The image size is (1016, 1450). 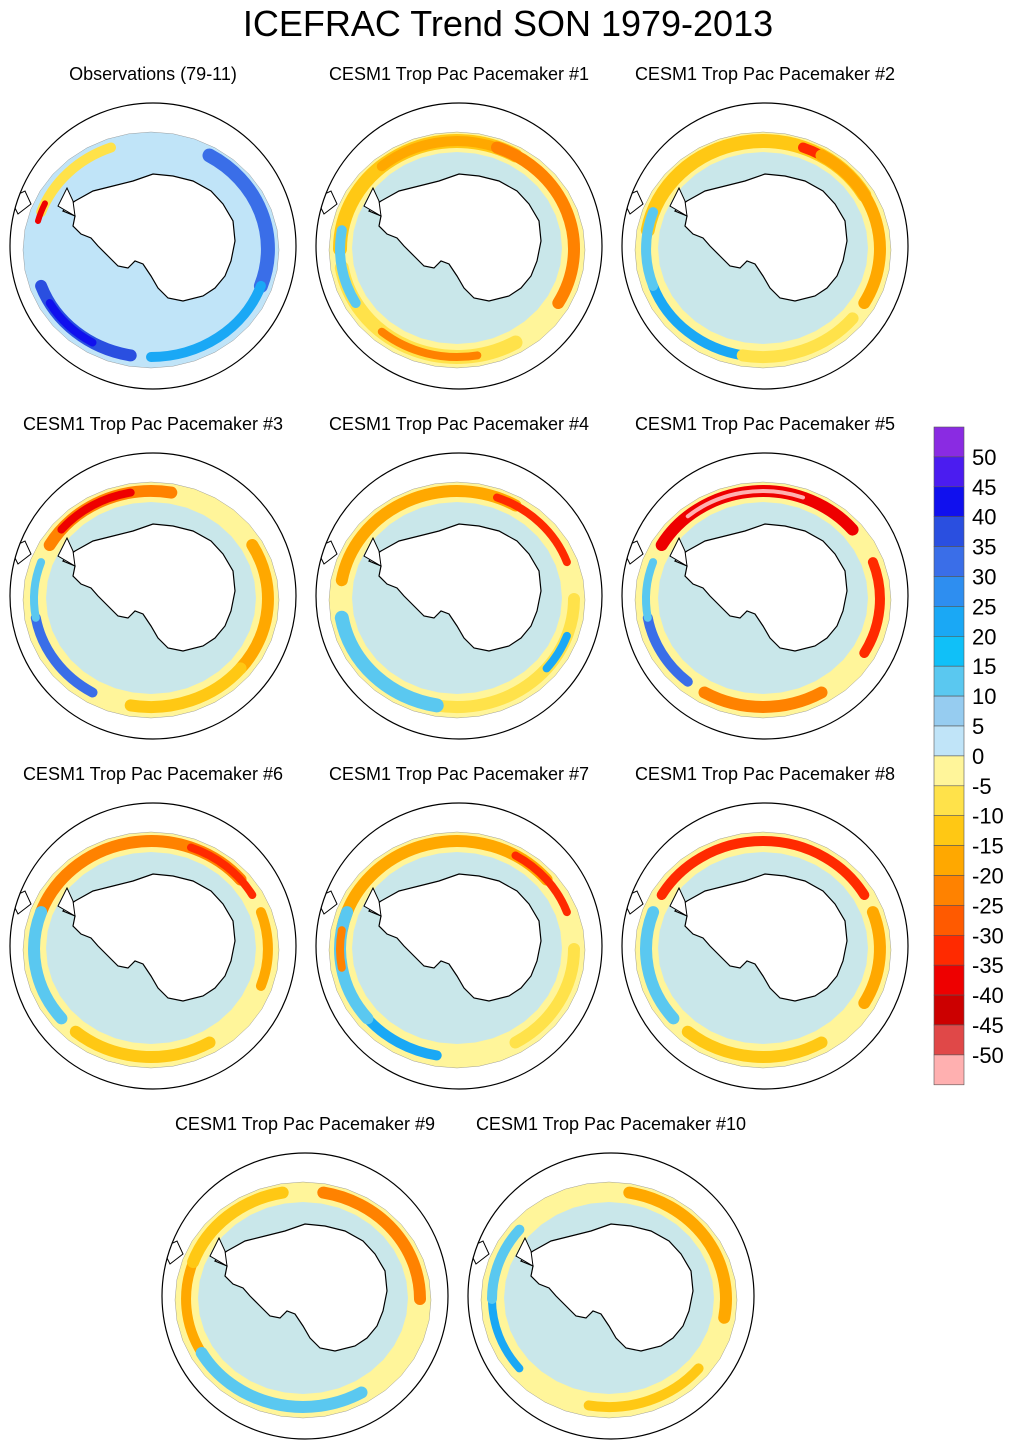 I want to click on panel-title-7: CESM1 Trop Pac Pacemaker #7, so click(x=459, y=774).